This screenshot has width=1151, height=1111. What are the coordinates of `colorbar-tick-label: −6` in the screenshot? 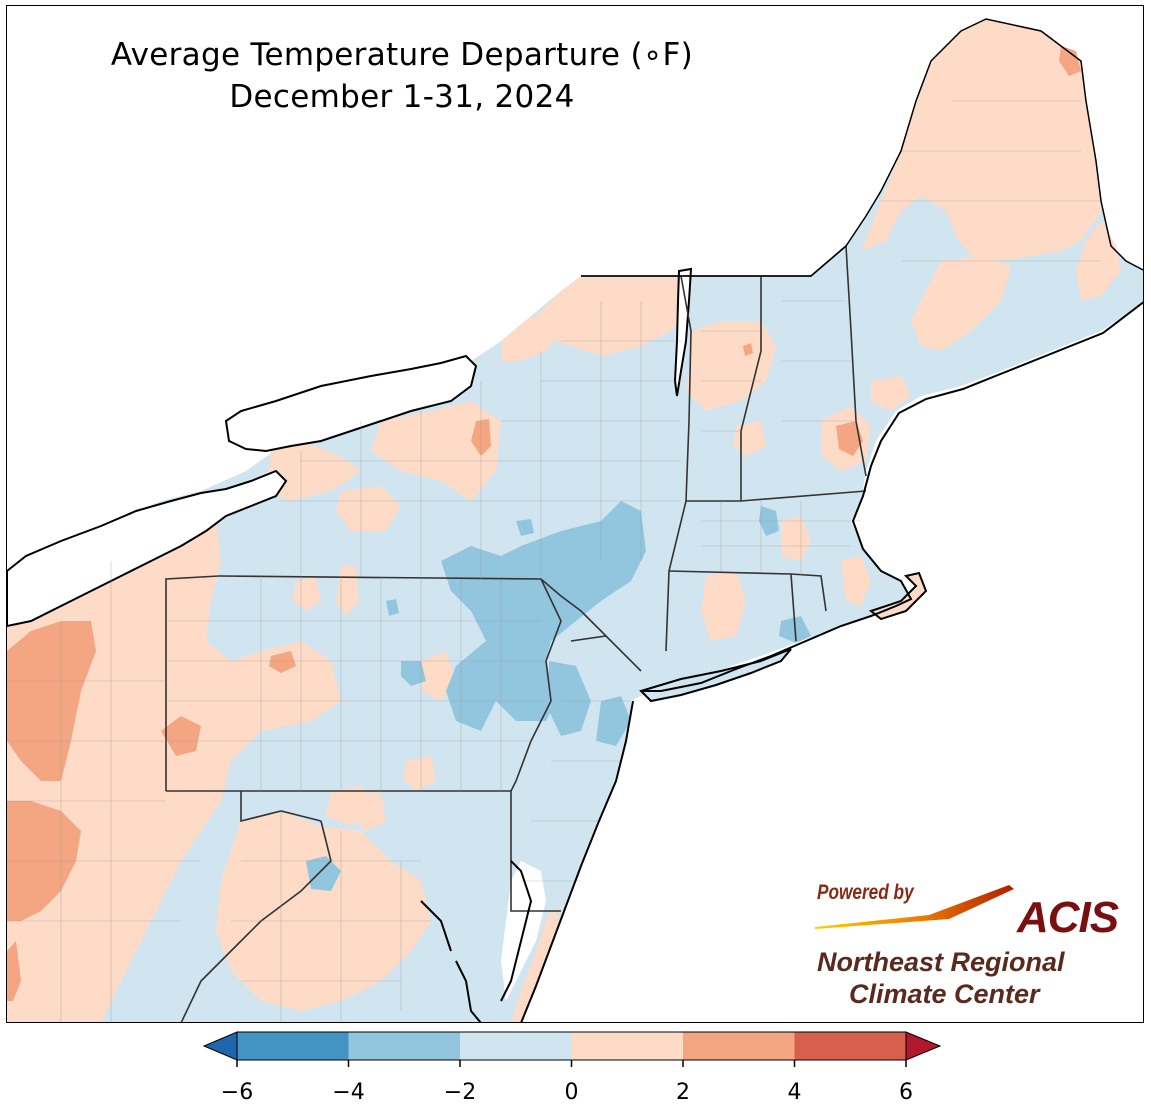 It's located at (237, 1092).